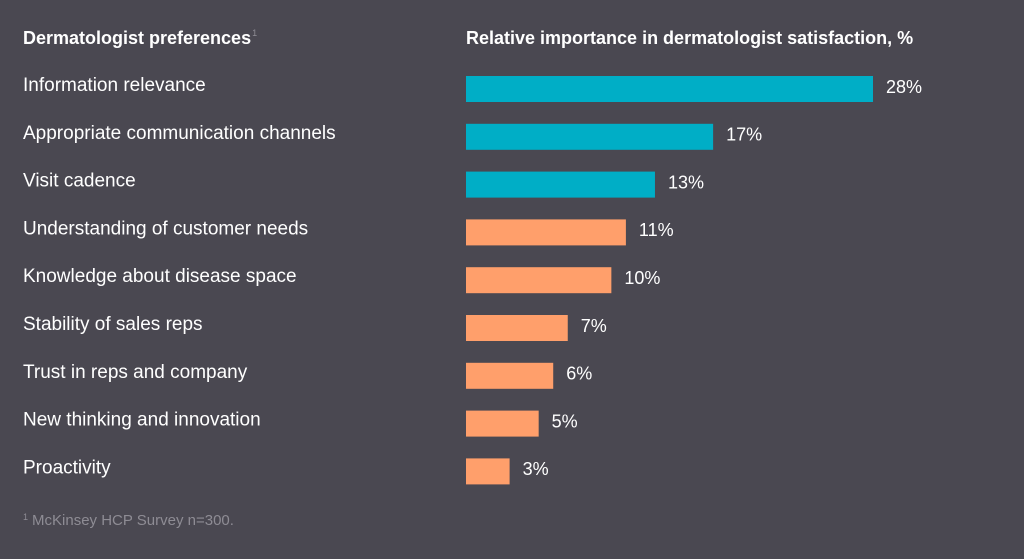 The height and width of the screenshot is (559, 1024). I want to click on category-label: Stability of sales reps, so click(113, 324).